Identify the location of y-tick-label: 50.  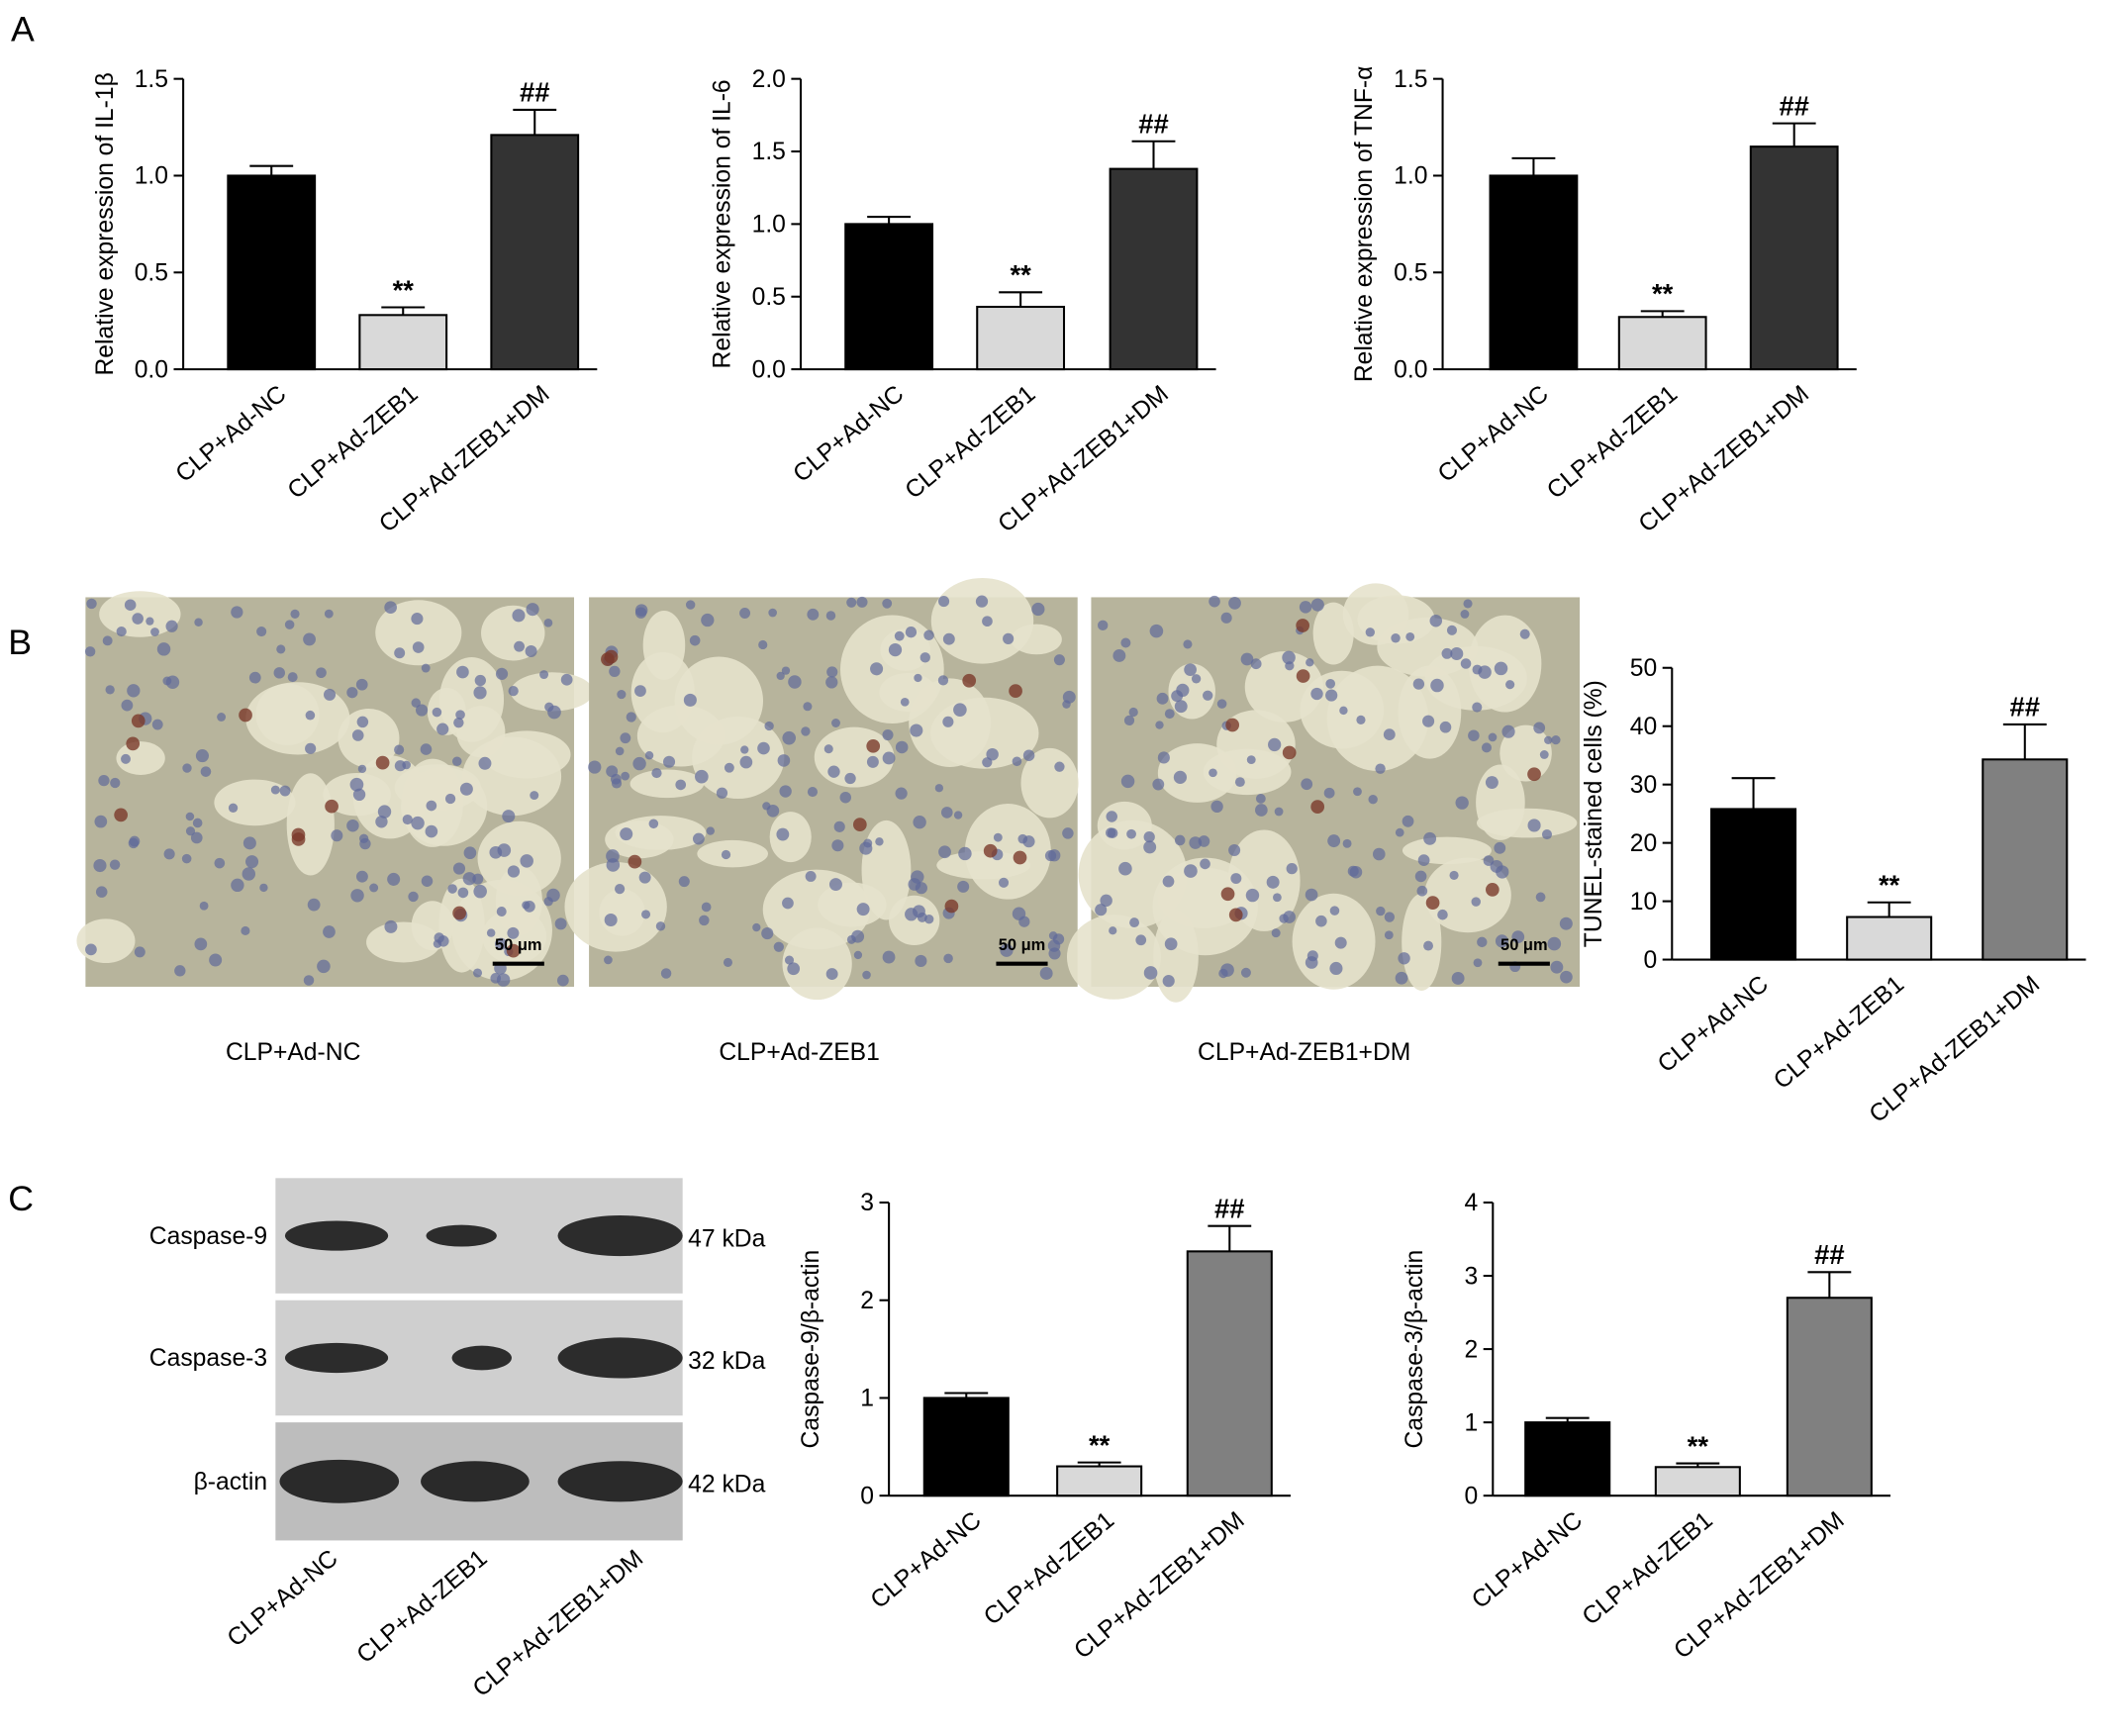
(1644, 668).